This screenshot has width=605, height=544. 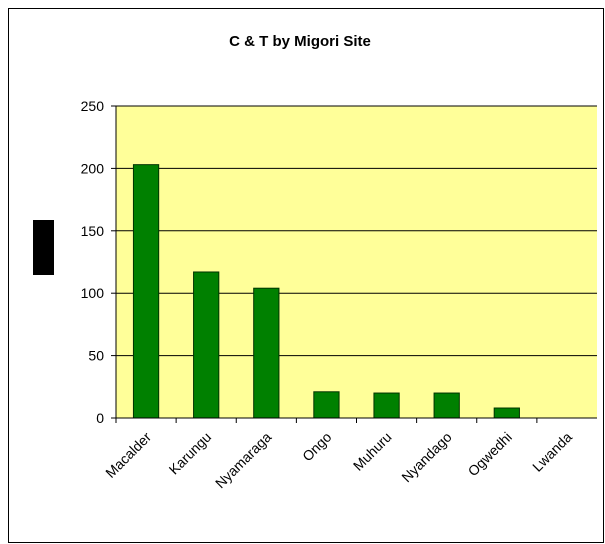 I want to click on y-tick-label: 50, so click(x=96, y=356).